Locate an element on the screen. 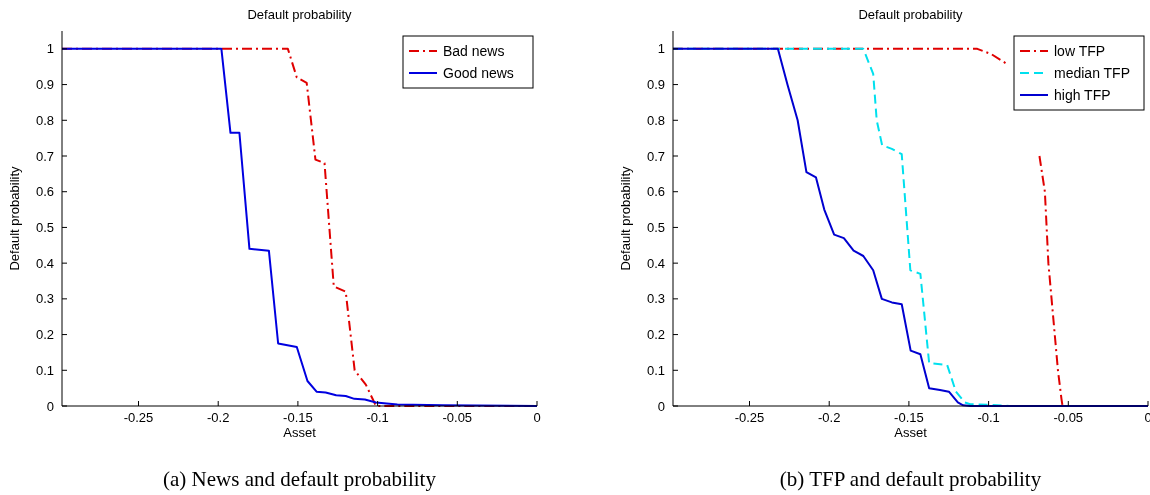 This screenshot has width=1150, height=495. legend-label: low TFP is located at coordinates (1080, 51).